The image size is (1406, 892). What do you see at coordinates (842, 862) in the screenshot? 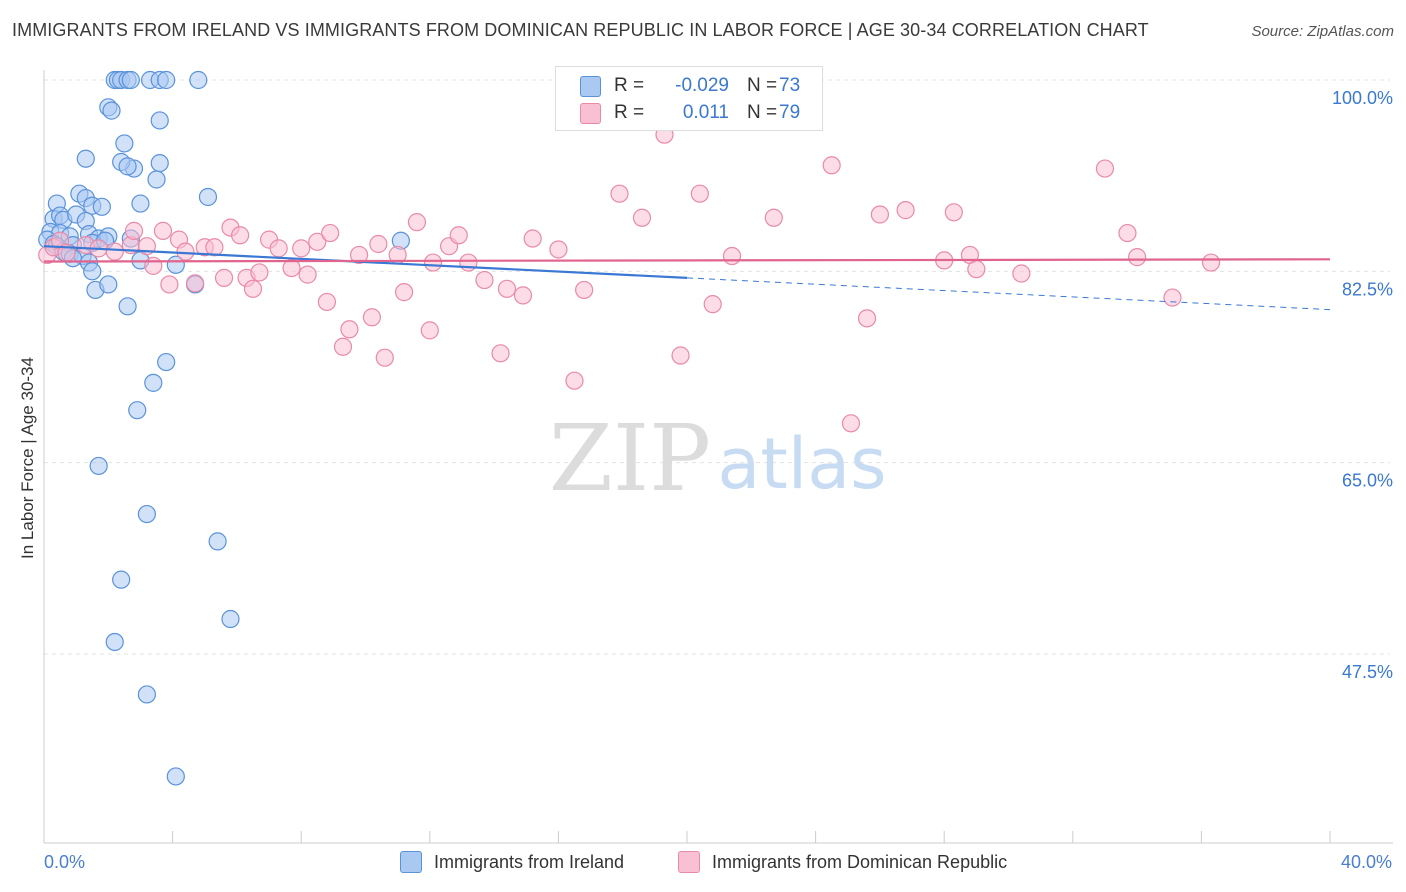
I see `series-legend-dominican: Immigrants from Dominican Republic` at bounding box center [842, 862].